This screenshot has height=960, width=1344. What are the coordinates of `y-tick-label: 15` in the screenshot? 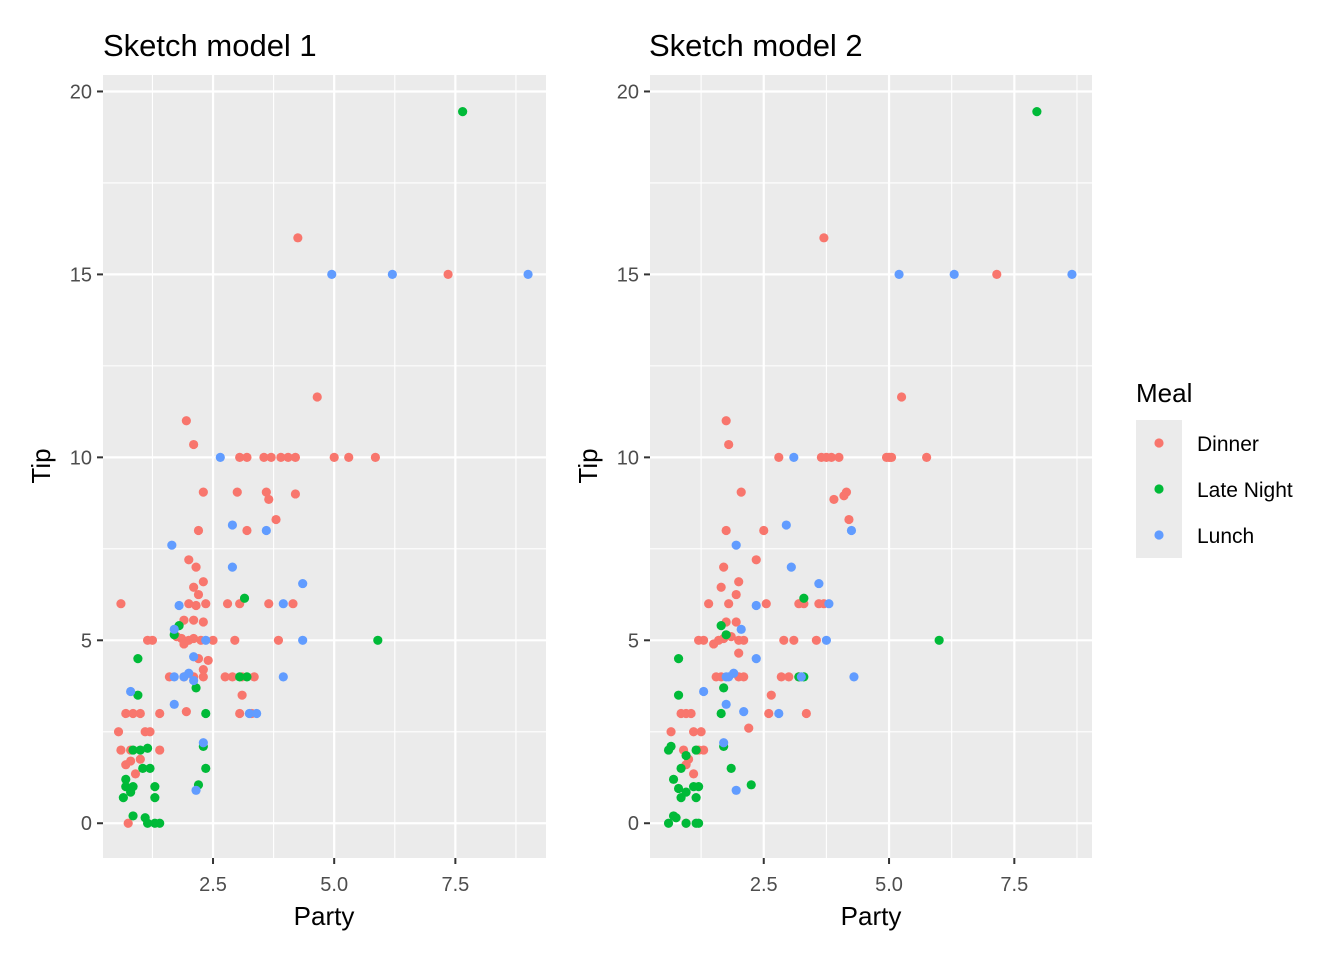 It's located at (81, 275).